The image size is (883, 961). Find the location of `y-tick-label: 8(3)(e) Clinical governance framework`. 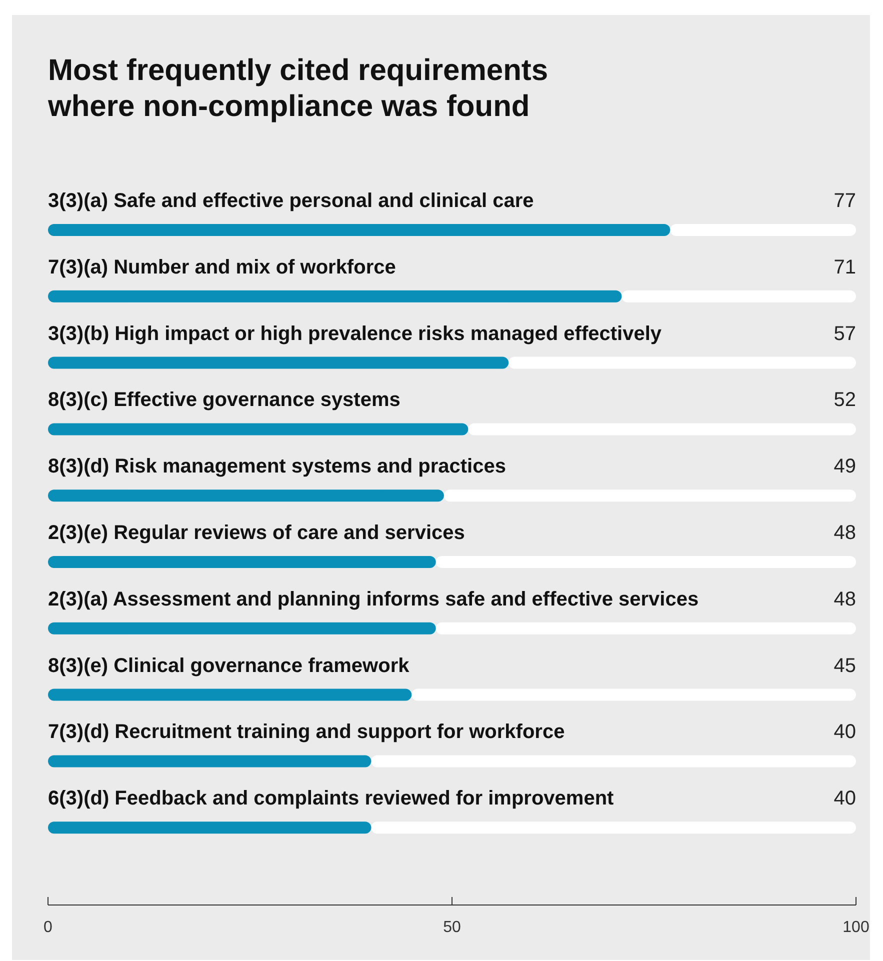

y-tick-label: 8(3)(e) Clinical governance framework is located at coordinates (229, 665).